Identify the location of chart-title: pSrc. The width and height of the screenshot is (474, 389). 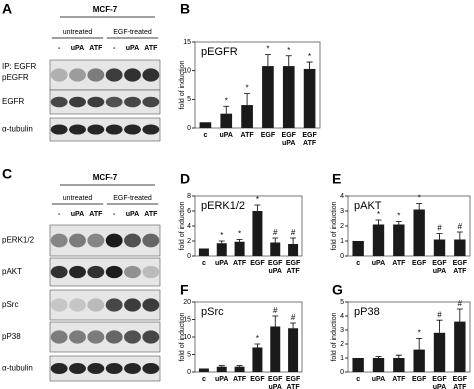
(212, 312).